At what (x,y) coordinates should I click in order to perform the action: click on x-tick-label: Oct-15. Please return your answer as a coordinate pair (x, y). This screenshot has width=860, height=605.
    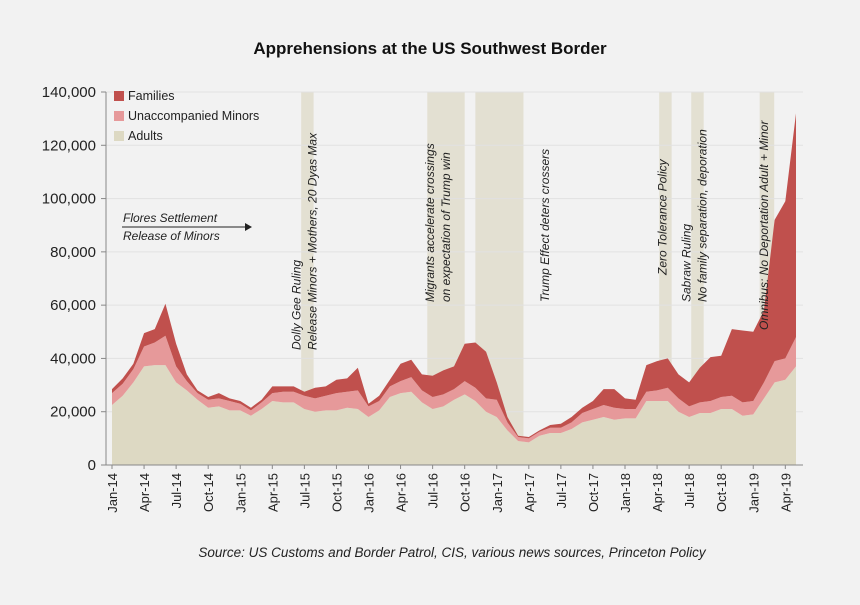
    Looking at the image, I should click on (336, 492).